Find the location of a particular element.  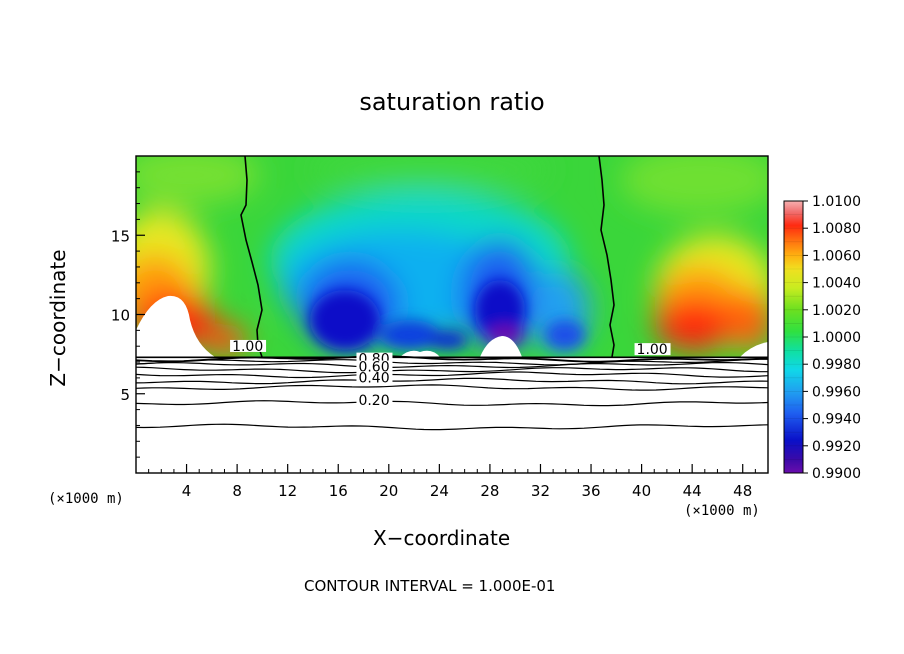

colorbar-label: 1.0040 is located at coordinates (836, 284).